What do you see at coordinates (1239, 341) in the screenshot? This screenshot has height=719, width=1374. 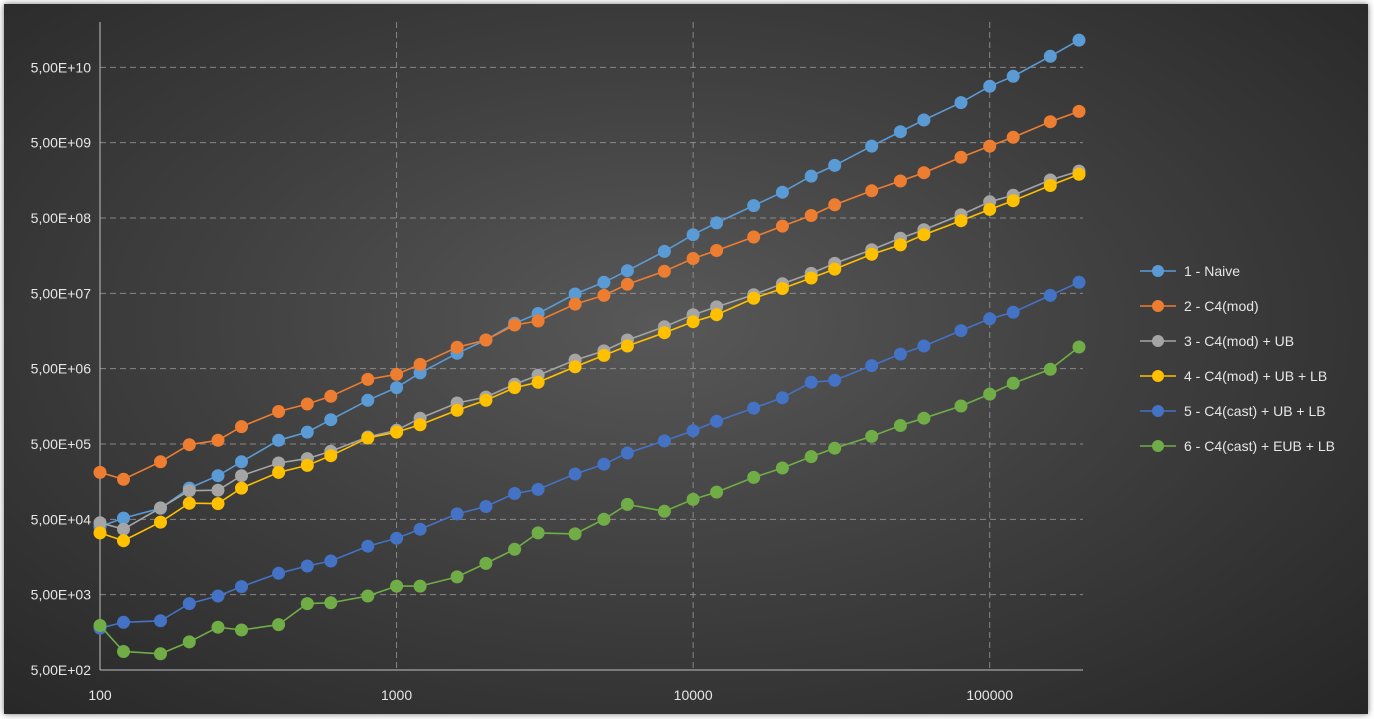 I see `legend-label: 3 - C4(mod) + UB` at bounding box center [1239, 341].